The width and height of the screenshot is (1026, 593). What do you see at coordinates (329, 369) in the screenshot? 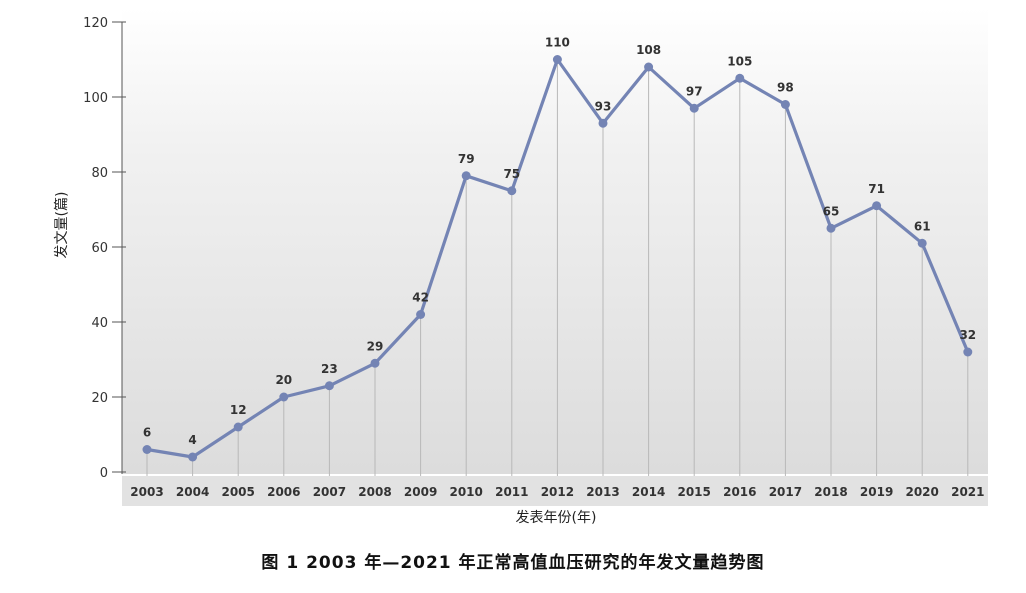
I see `data-label: 23` at bounding box center [329, 369].